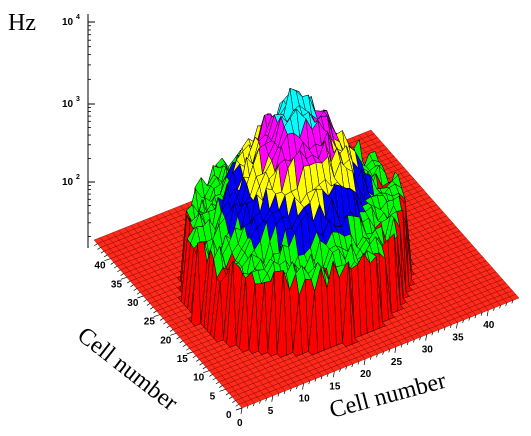  What do you see at coordinates (388, 396) in the screenshot?
I see `x-axis-title: Cell number` at bounding box center [388, 396].